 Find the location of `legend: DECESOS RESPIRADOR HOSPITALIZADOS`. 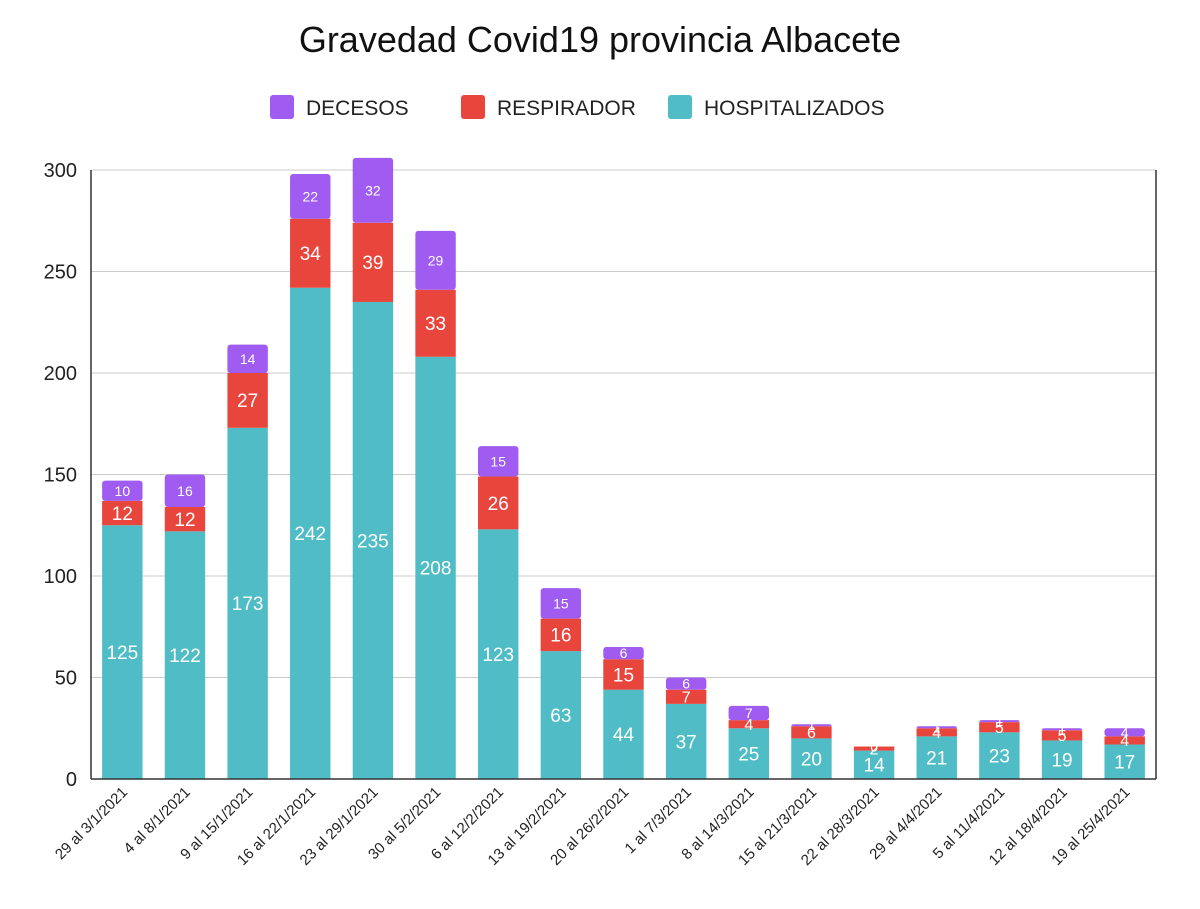

legend: DECESOS RESPIRADOR HOSPITALIZADOS is located at coordinates (577, 107).